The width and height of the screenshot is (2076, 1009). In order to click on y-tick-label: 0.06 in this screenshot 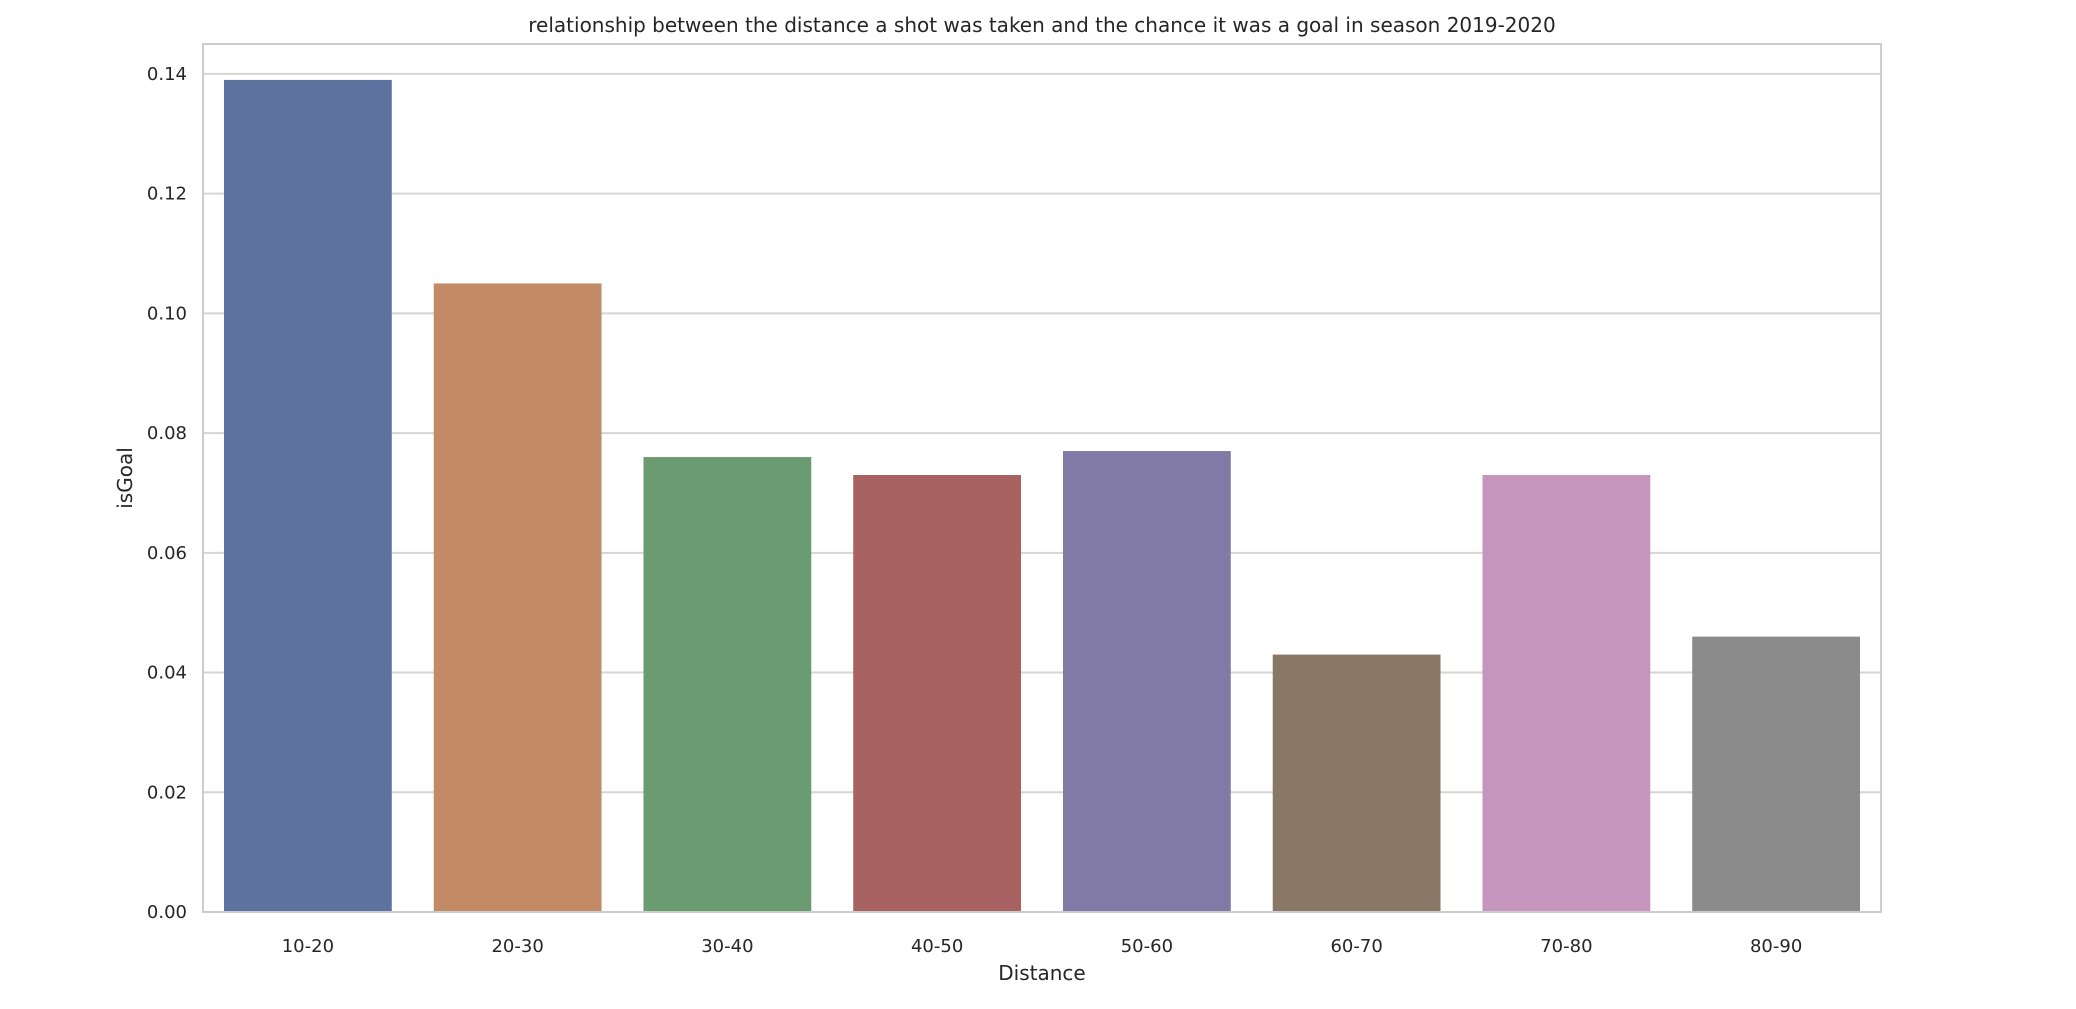, I will do `click(167, 553)`.